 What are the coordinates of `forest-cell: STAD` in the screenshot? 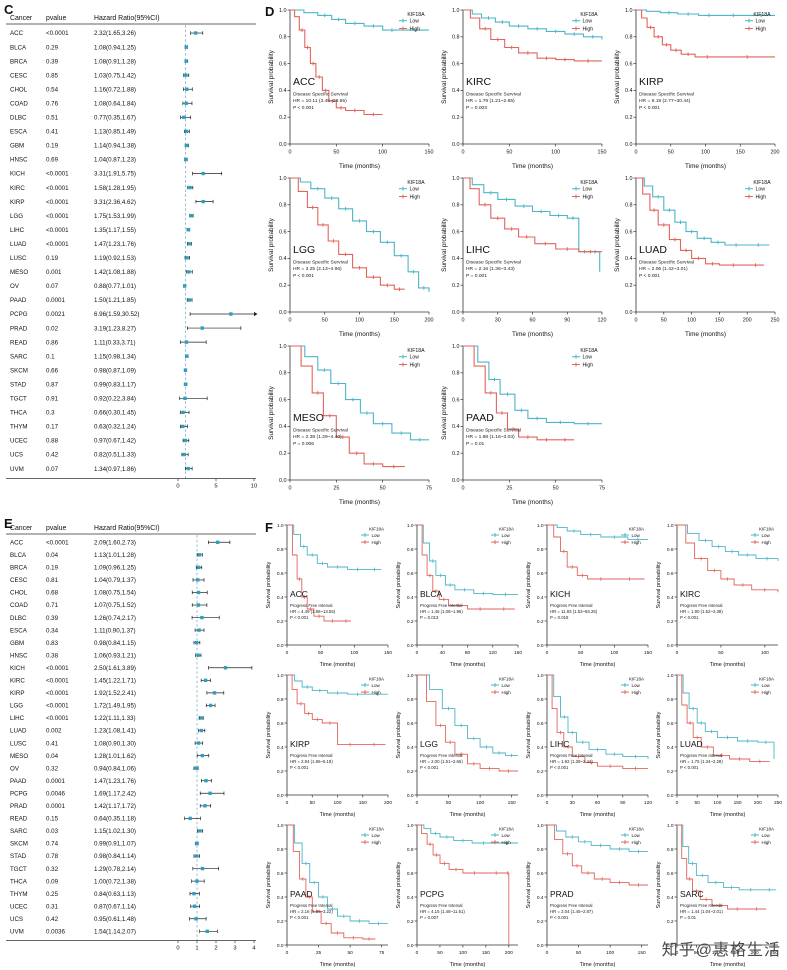 It's located at (18, 856).